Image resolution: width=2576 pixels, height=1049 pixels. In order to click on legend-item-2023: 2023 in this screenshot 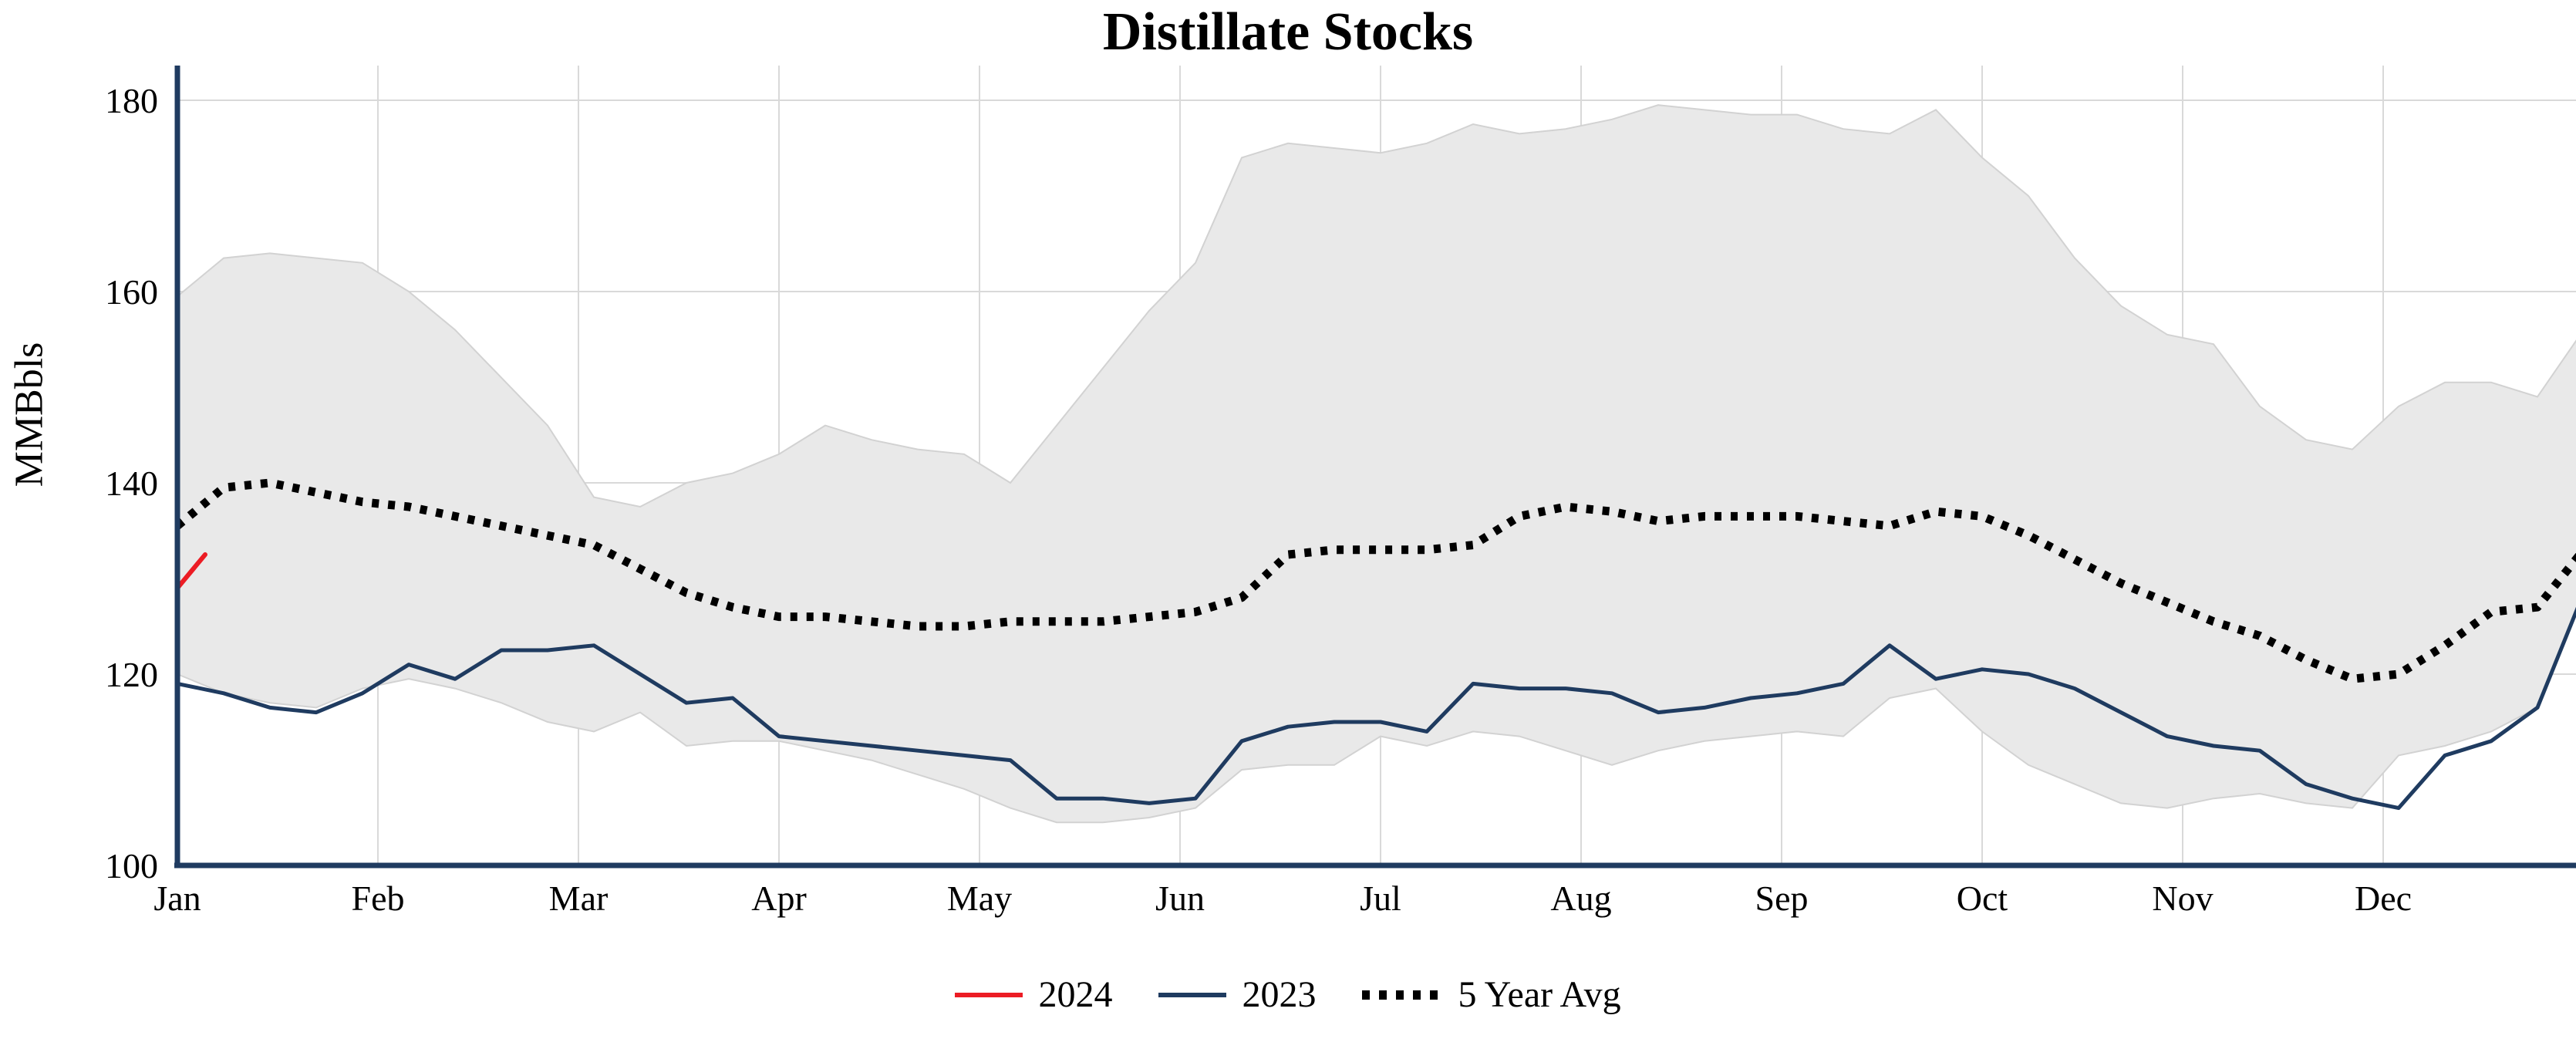, I will do `click(1237, 994)`.